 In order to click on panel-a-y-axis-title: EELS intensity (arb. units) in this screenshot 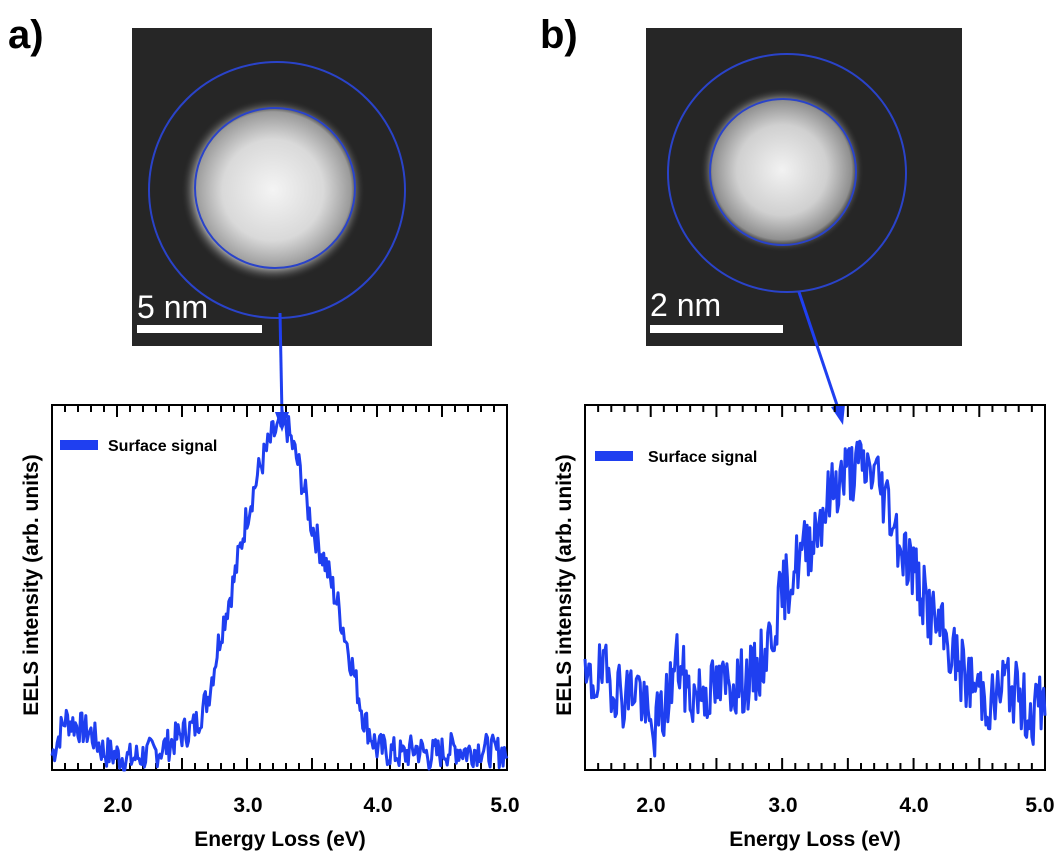, I will do `click(31, 584)`.